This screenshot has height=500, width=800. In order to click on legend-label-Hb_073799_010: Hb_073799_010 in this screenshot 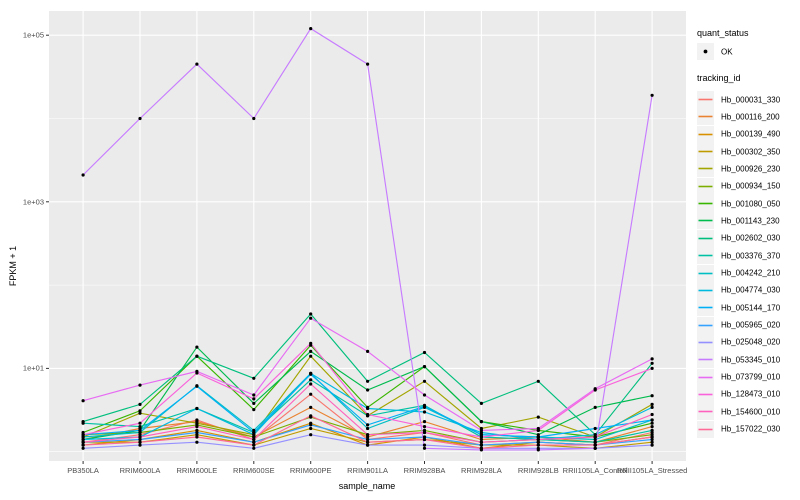, I will do `click(751, 377)`.